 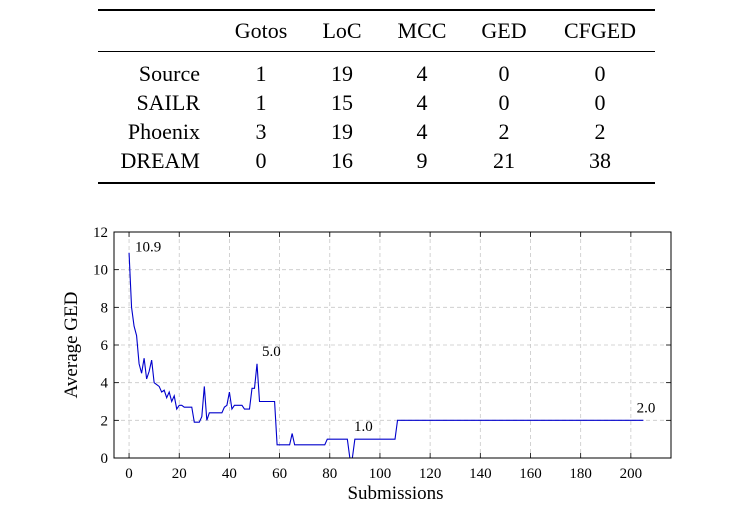 I want to click on table-bottom-rule, so click(x=376, y=183).